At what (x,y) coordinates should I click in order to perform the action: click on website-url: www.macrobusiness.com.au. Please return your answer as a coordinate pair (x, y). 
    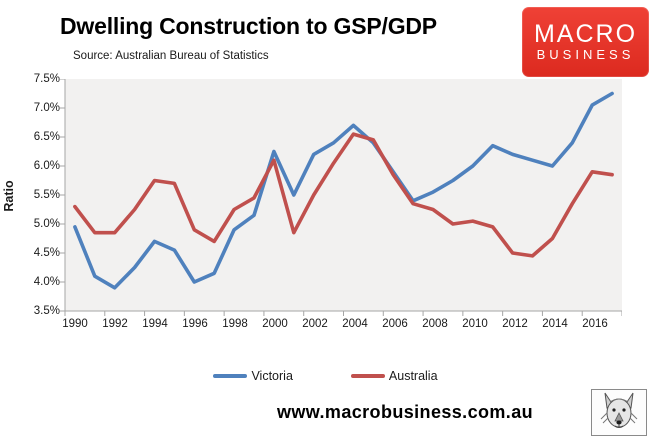
    Looking at the image, I should click on (404, 412).